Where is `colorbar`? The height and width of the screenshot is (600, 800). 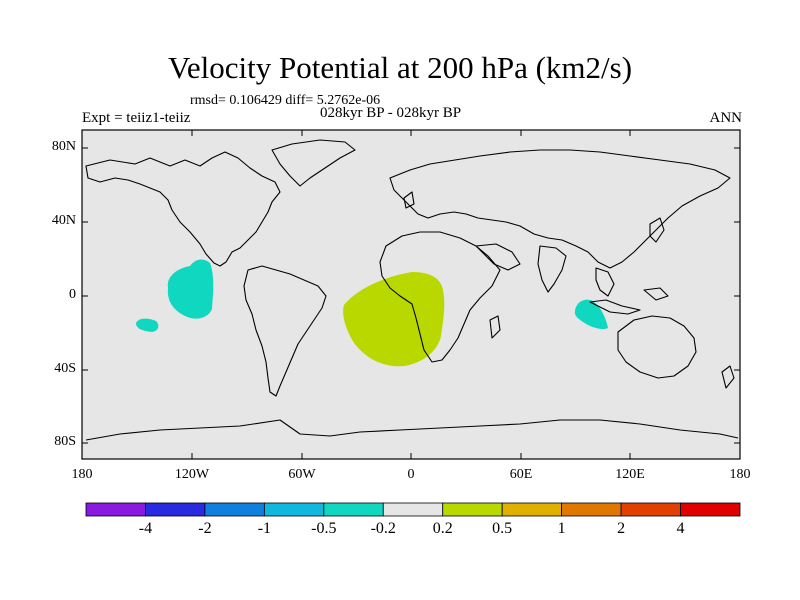 colorbar is located at coordinates (413, 509).